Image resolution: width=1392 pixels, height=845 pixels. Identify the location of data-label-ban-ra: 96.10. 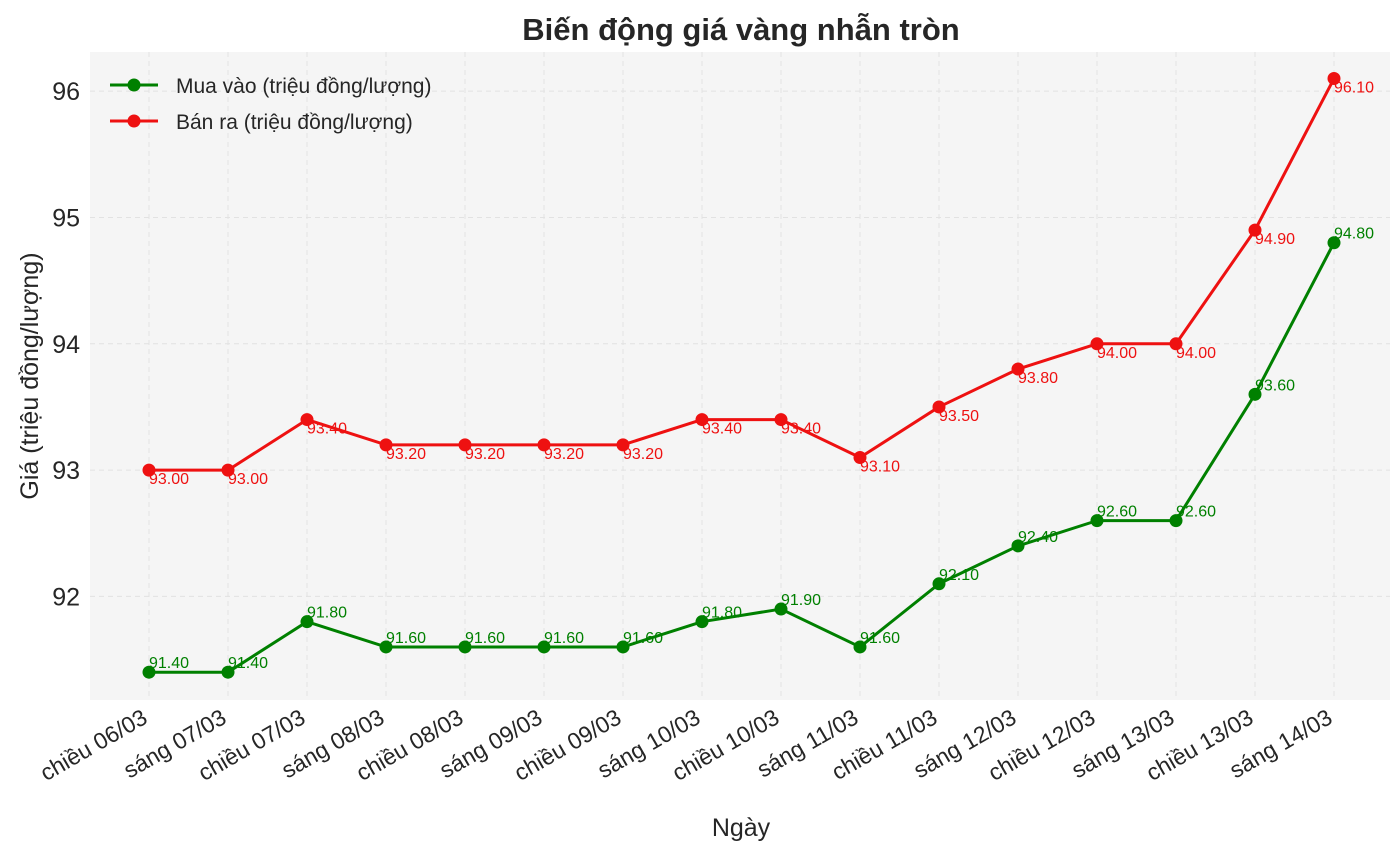
(1354, 88).